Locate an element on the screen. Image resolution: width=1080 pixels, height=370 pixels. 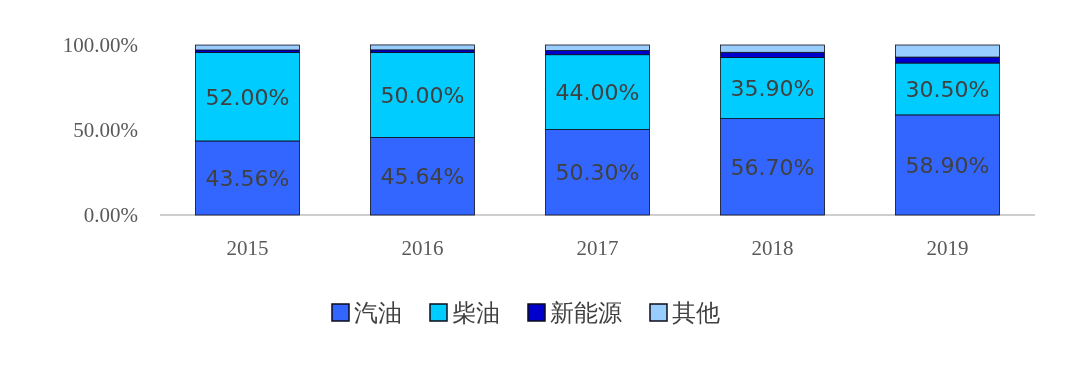
data-label: 56.70% is located at coordinates (772, 167).